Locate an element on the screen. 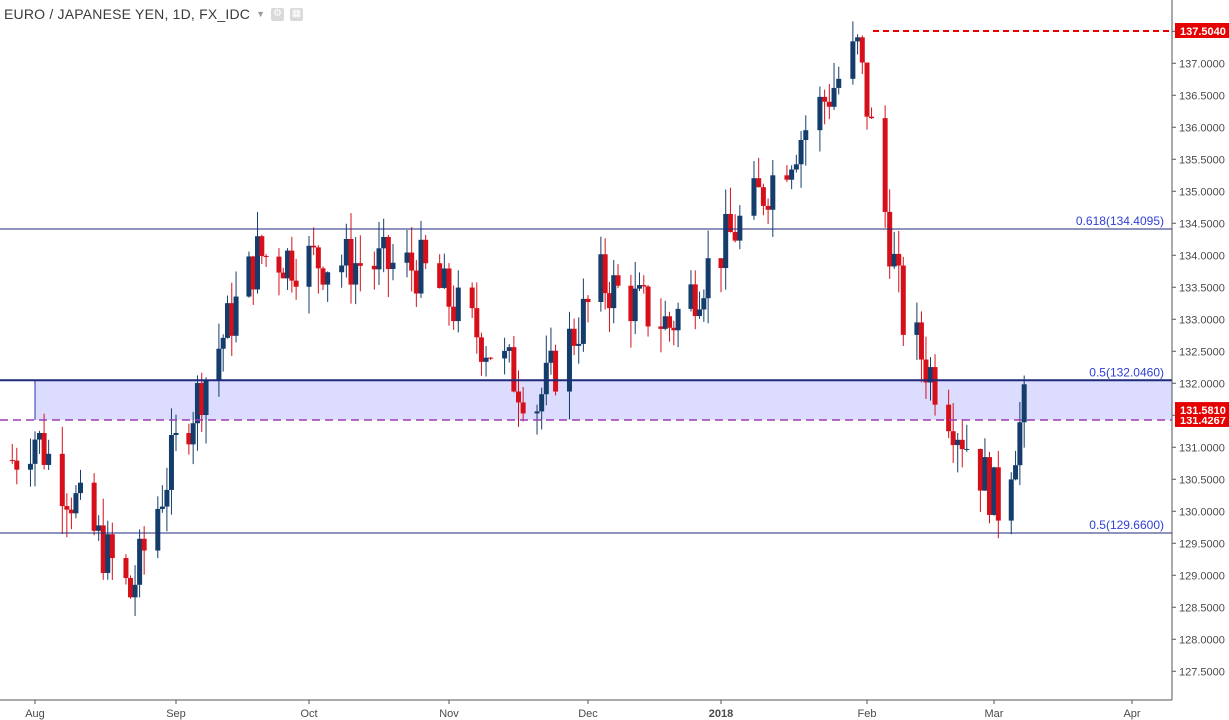  high-price-tag-label: 137.5040 is located at coordinates (1203, 32).